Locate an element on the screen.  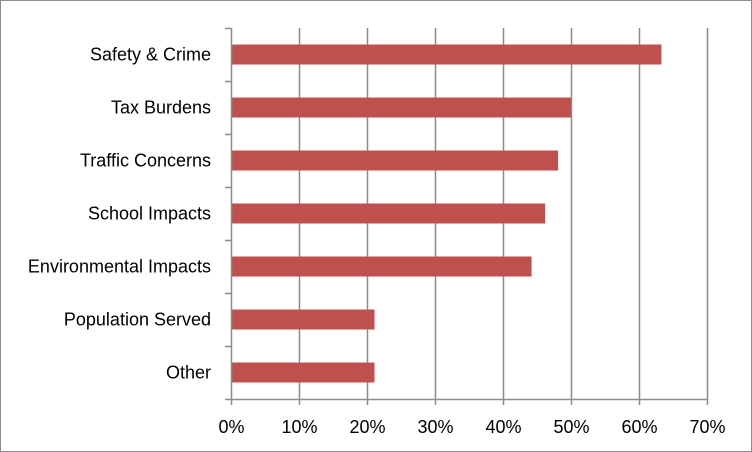
x-tick-label-30: 30% is located at coordinates (435, 427).